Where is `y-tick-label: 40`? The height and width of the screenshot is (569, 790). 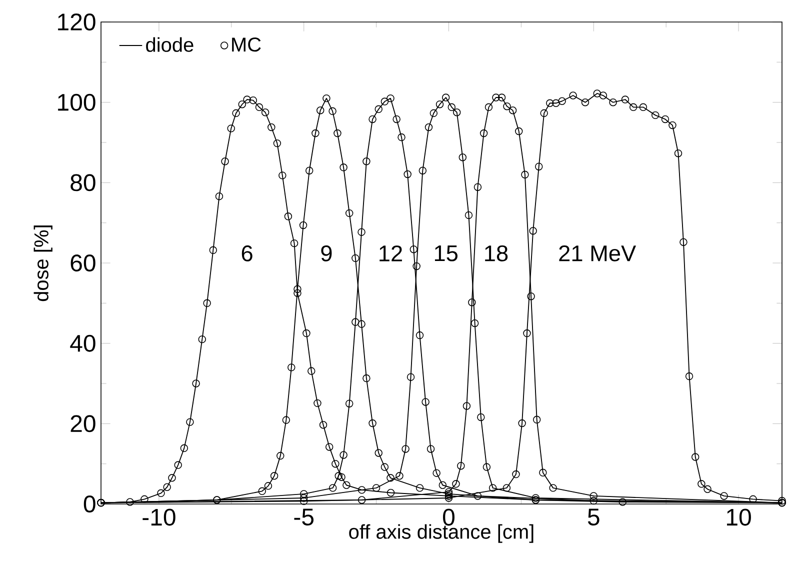 y-tick-label: 40 is located at coordinates (83, 343).